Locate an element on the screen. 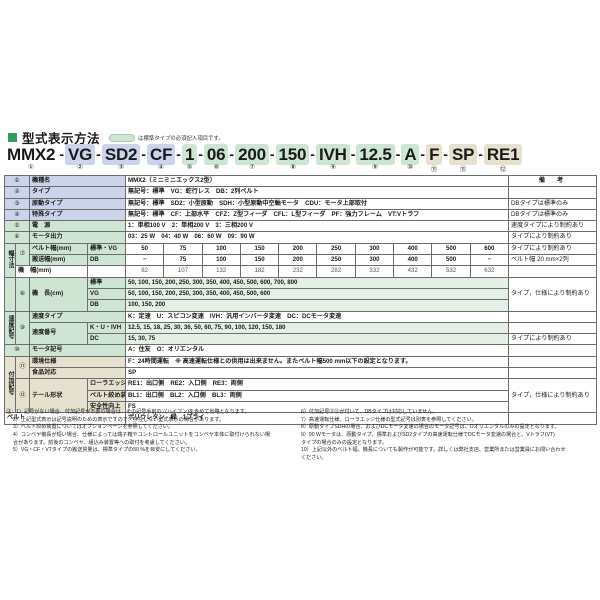 The image size is (600, 600). footnote-line: ください。 is located at coordinates (314, 457).